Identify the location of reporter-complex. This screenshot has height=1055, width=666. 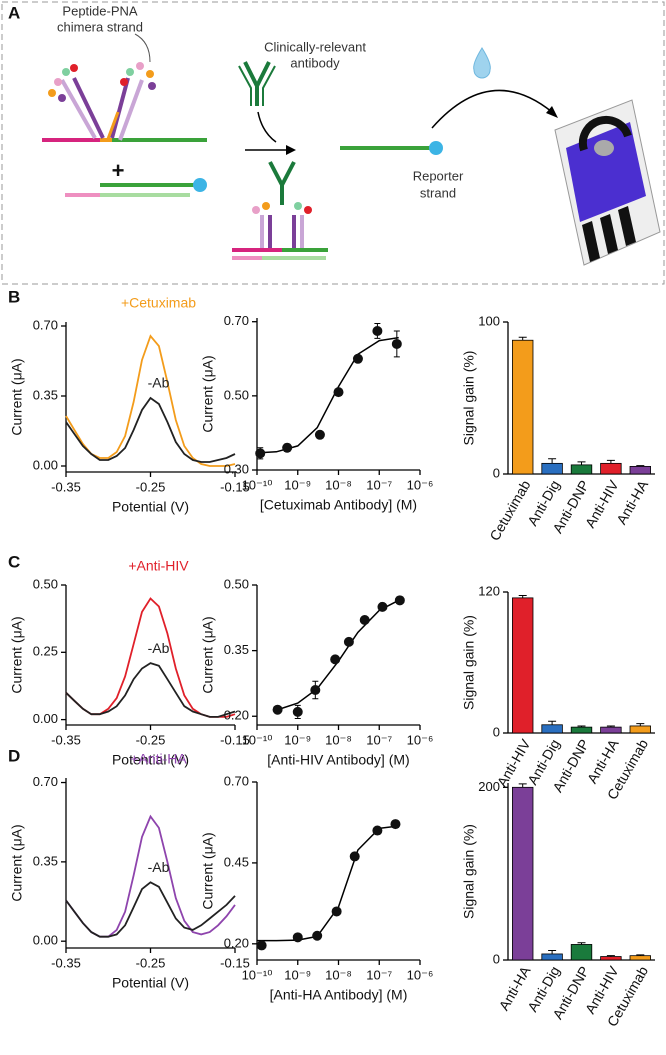
(136, 187).